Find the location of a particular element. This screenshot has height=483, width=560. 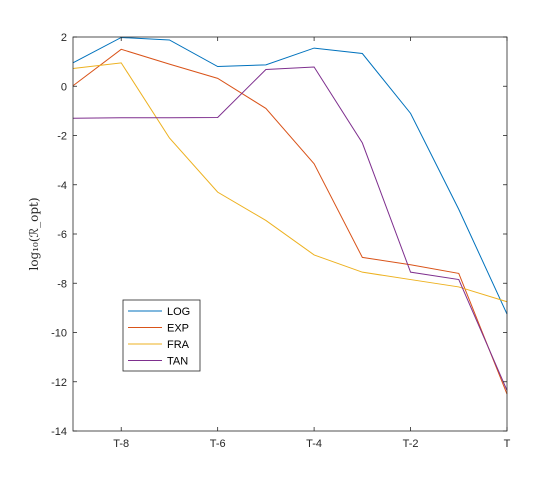

x-tick-label: T-6 is located at coordinates (218, 444).